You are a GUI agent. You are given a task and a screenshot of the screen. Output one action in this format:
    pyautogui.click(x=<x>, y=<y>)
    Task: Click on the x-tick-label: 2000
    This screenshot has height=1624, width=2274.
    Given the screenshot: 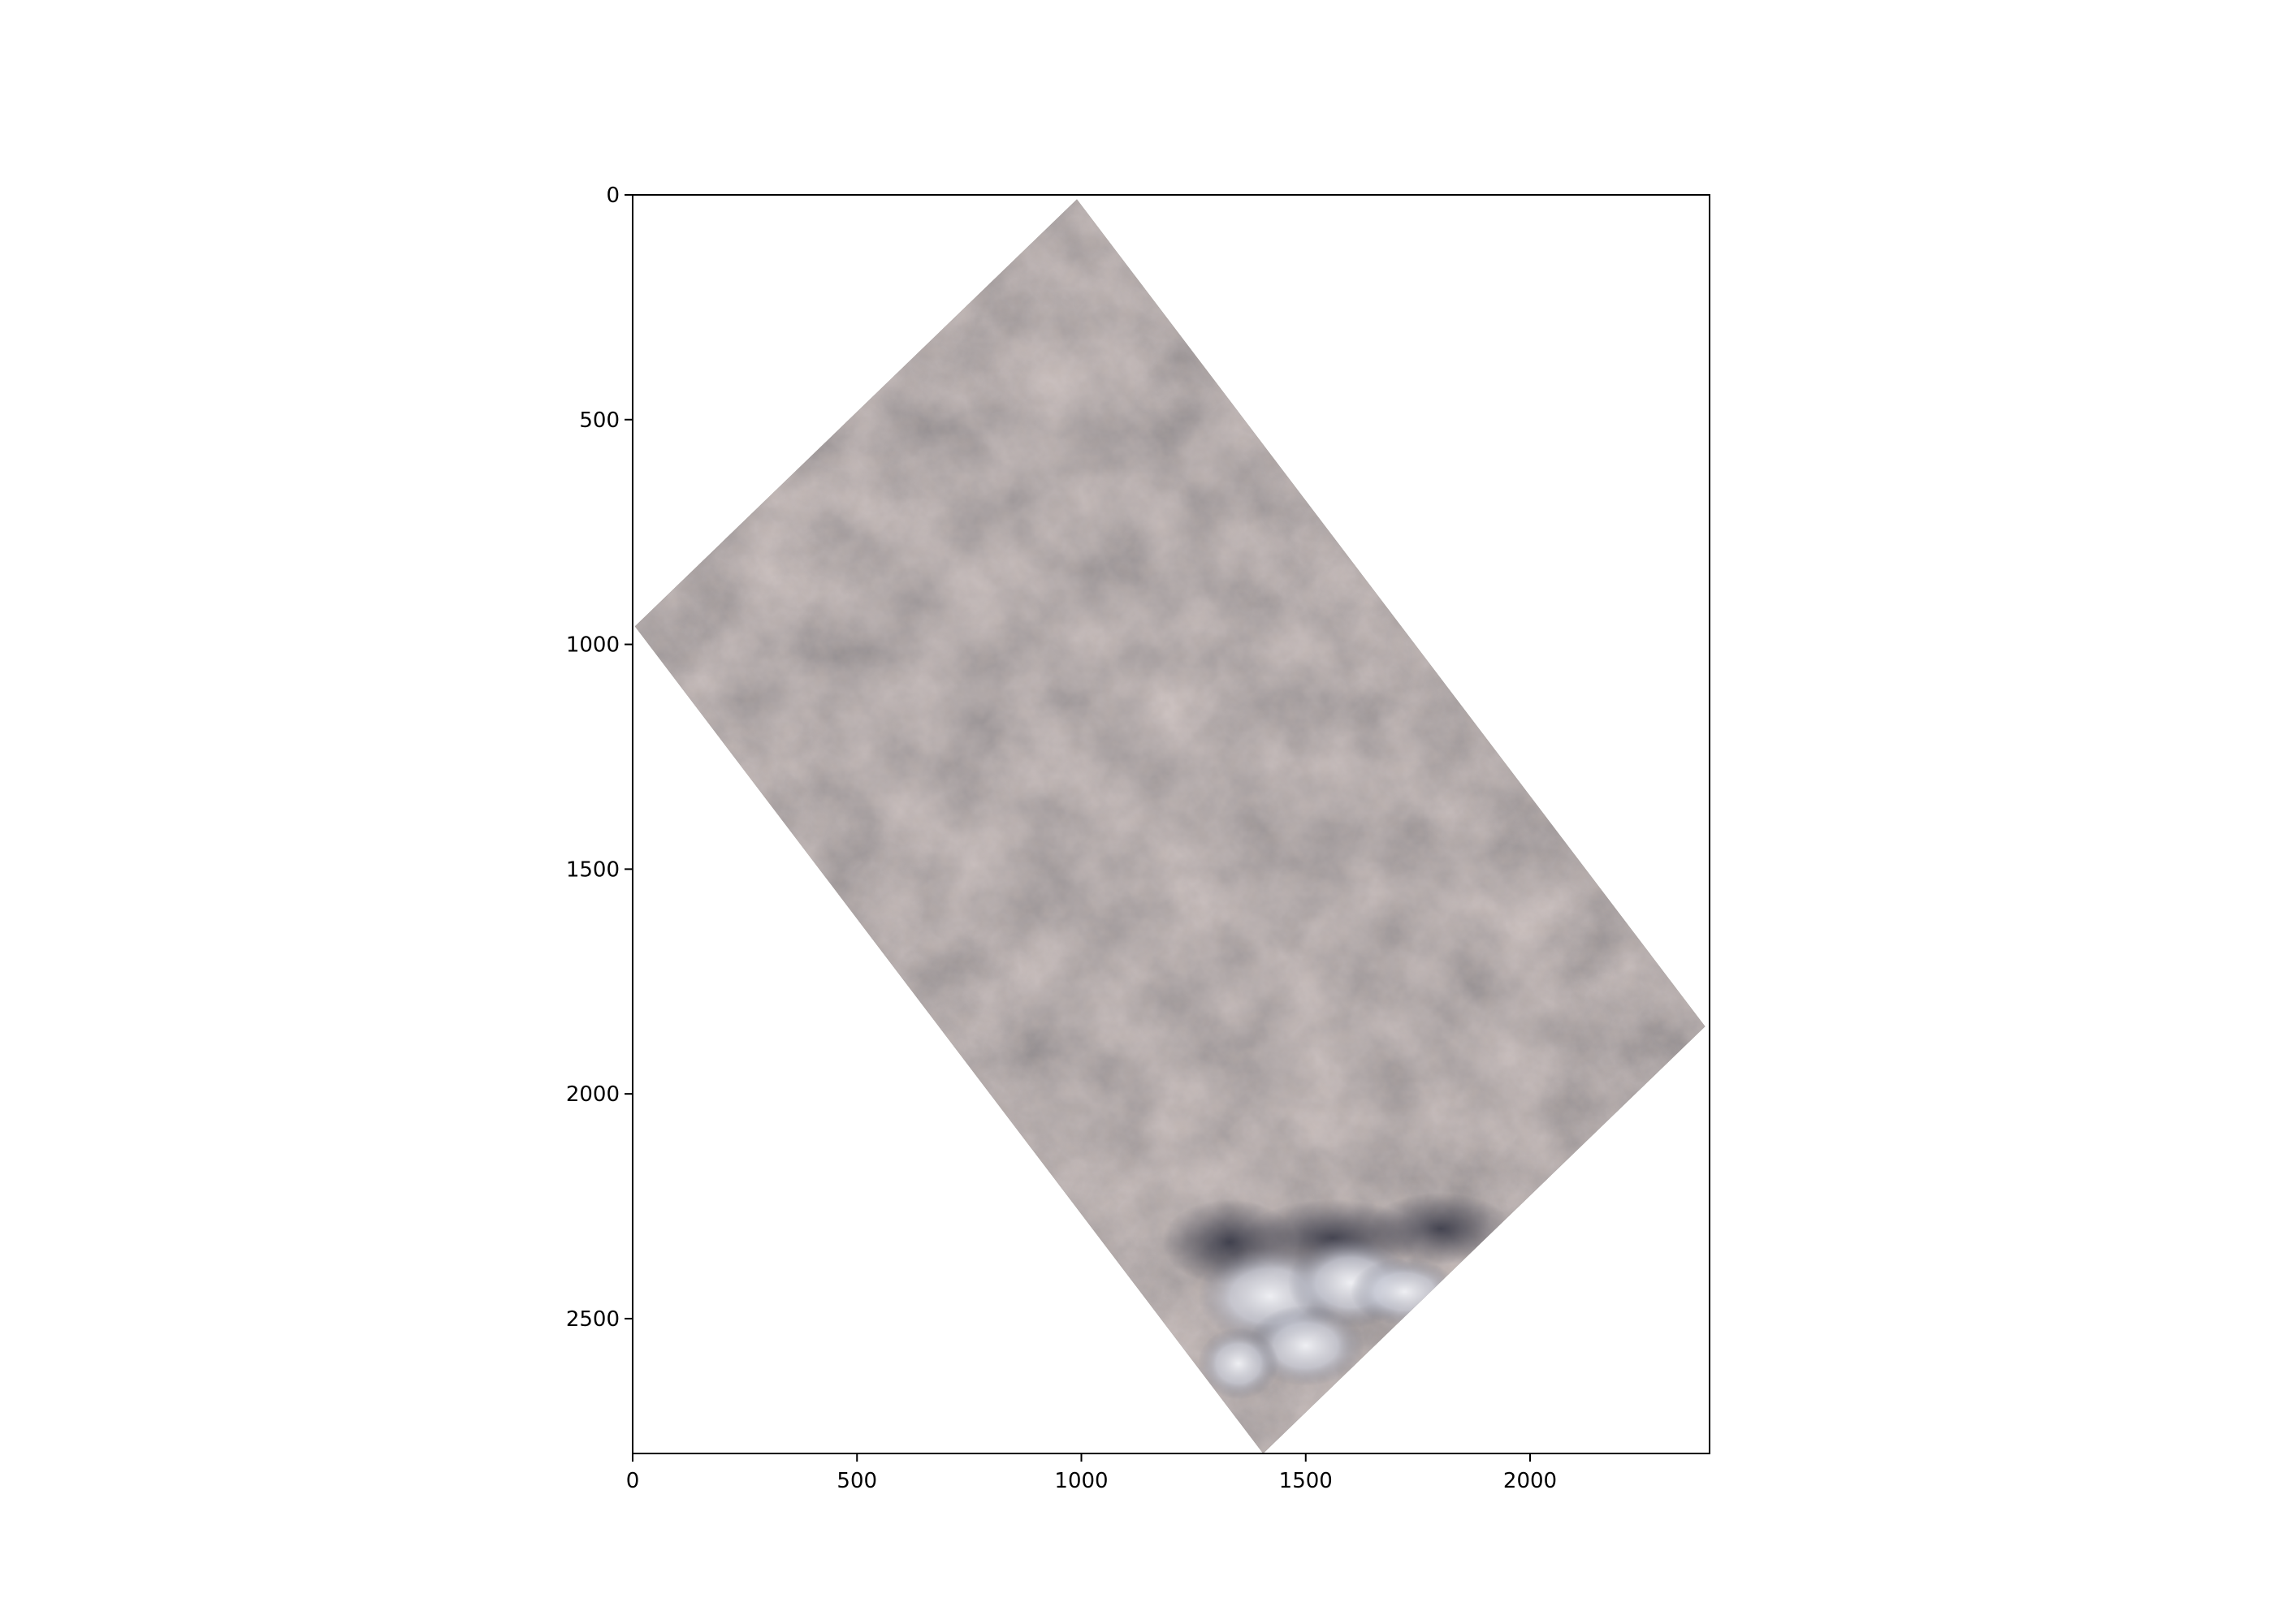 What is the action you would take?
    pyautogui.click(x=1530, y=1481)
    